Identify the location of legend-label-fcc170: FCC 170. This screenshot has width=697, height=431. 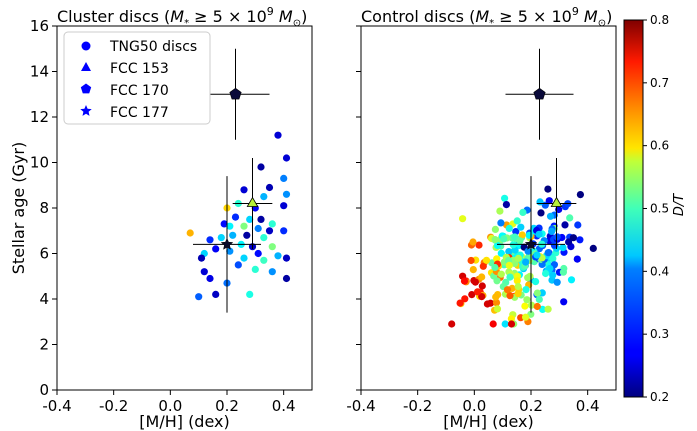
(139, 91).